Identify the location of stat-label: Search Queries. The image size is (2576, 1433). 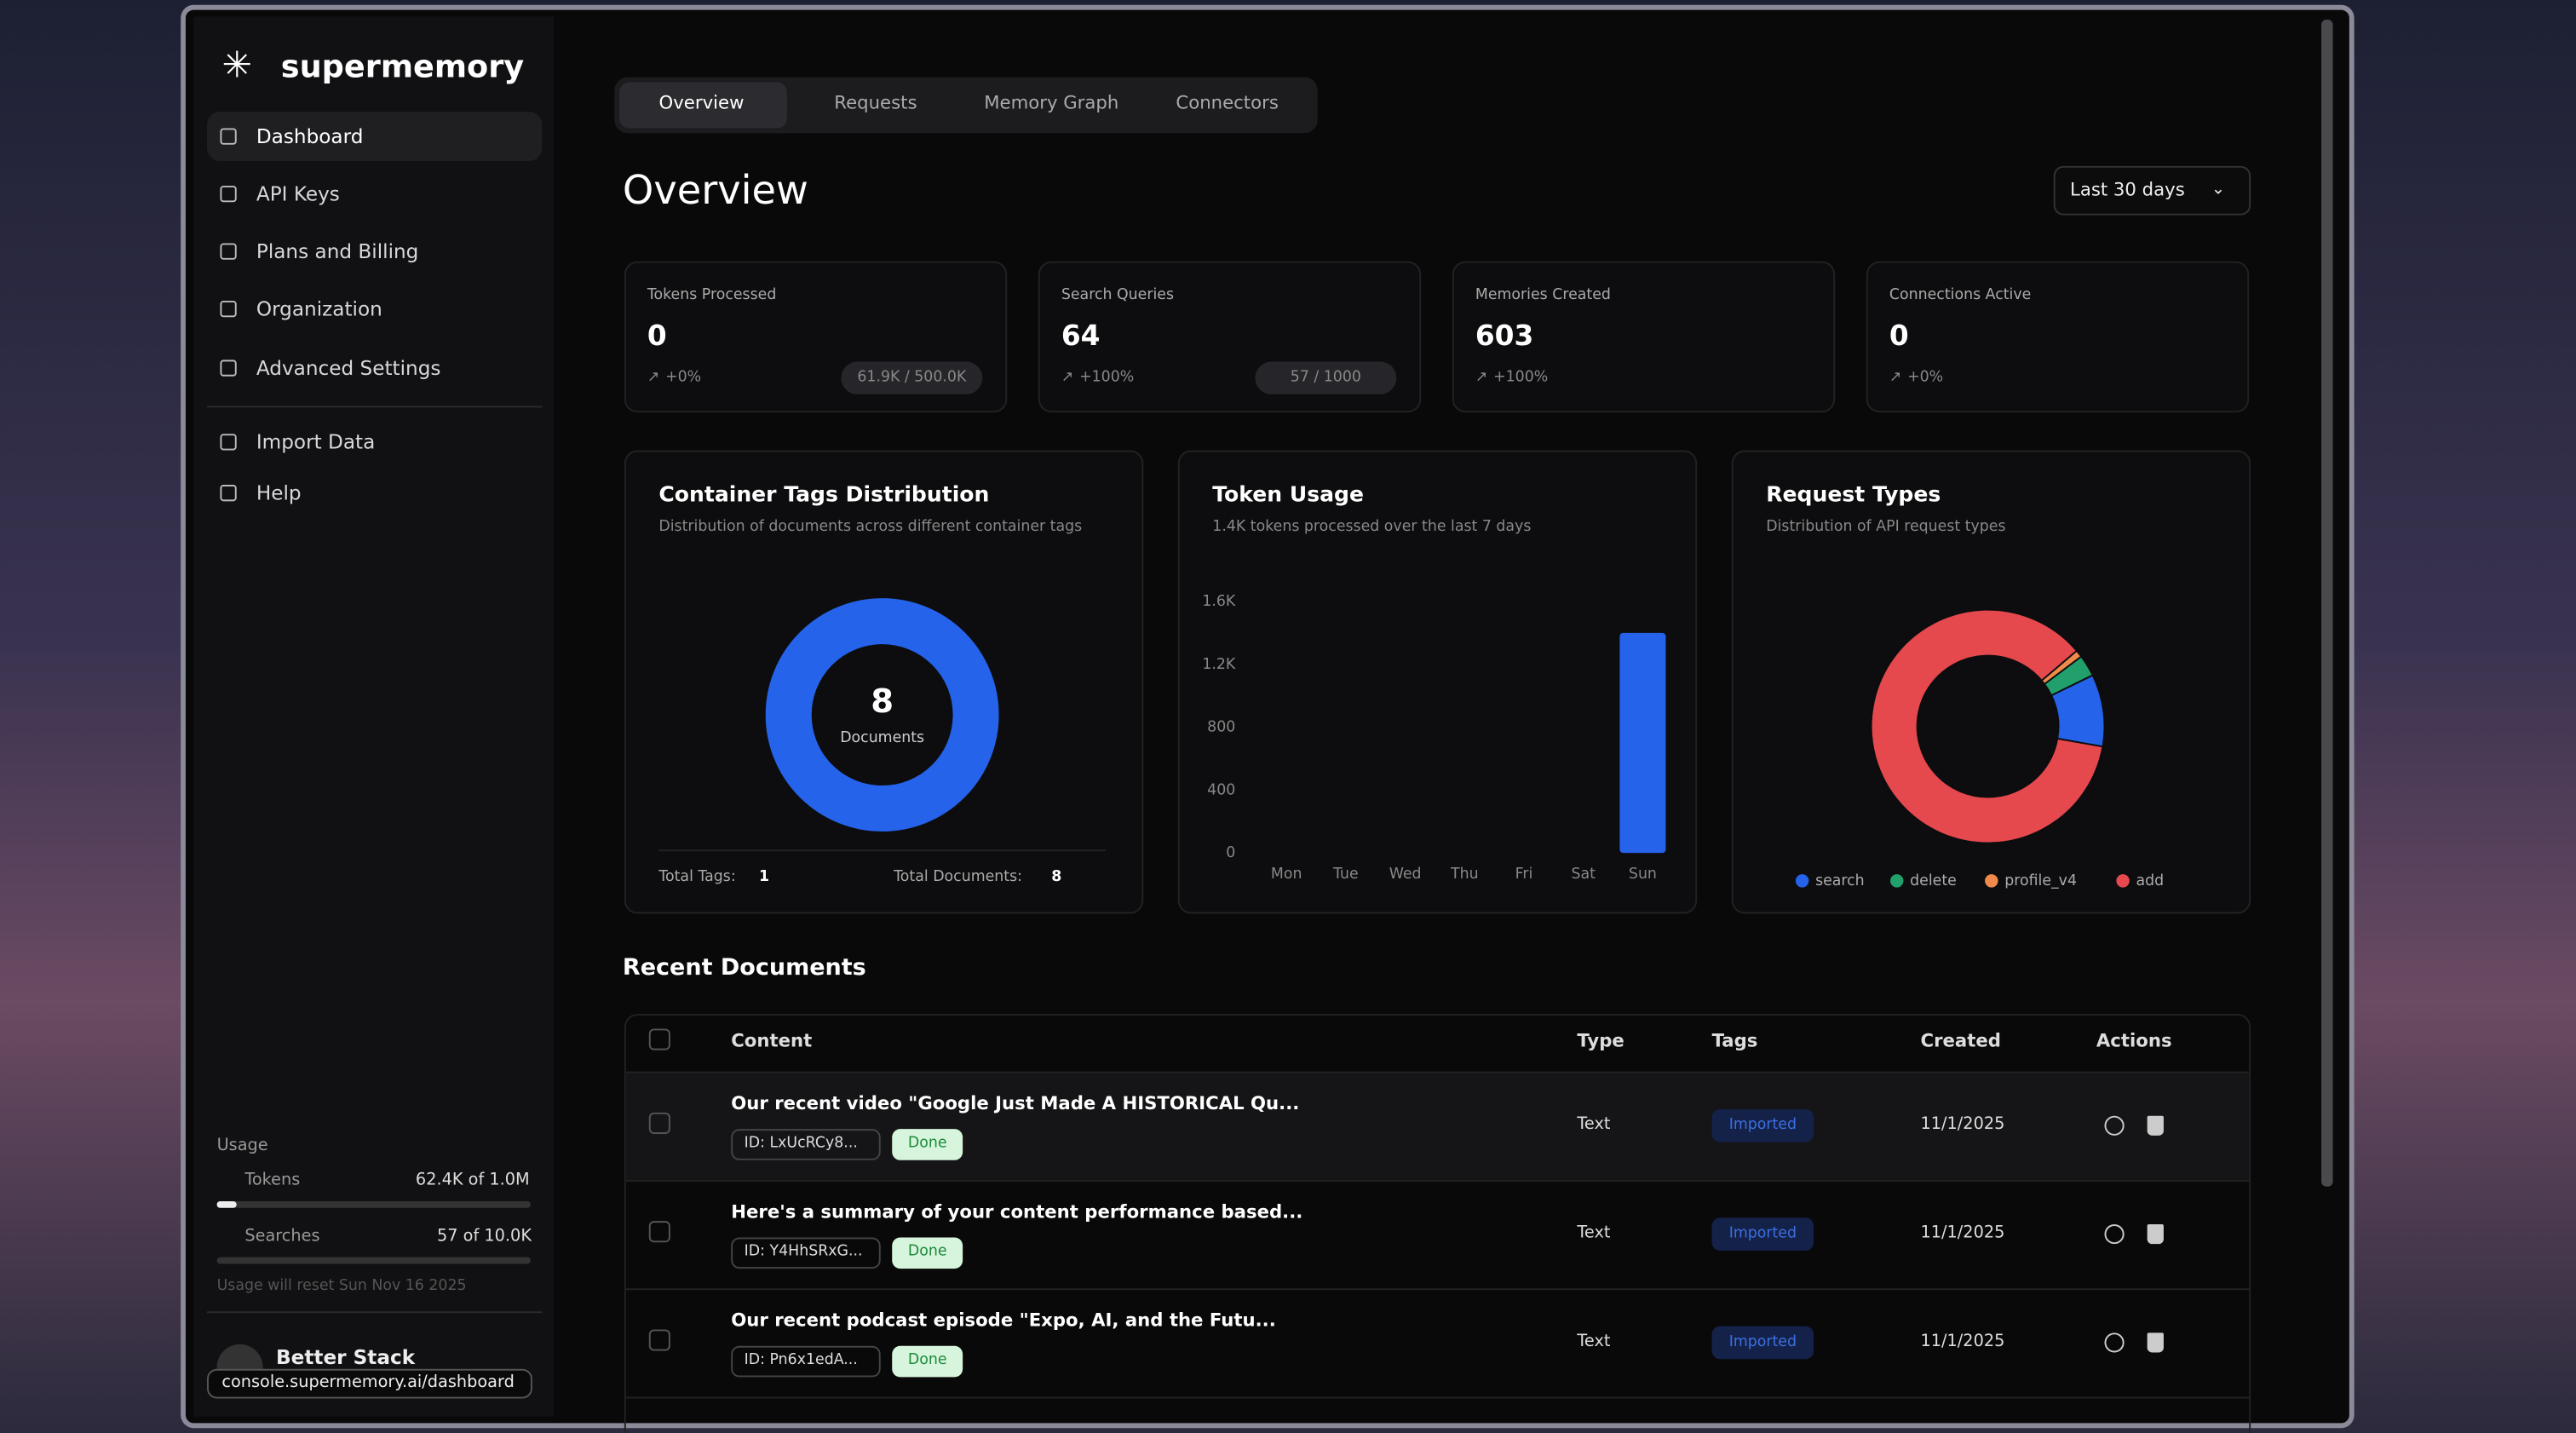
(1118, 295).